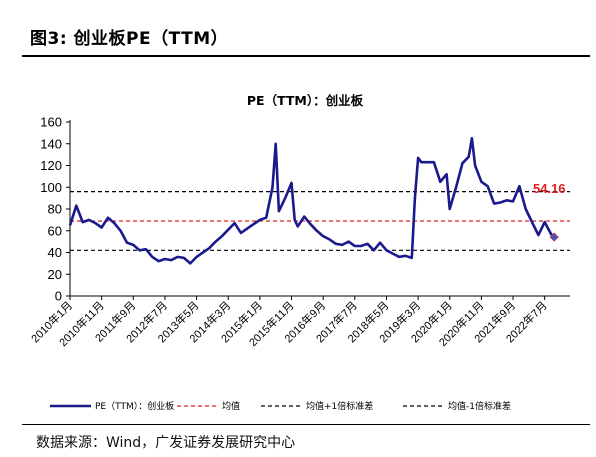  I want to click on latest-value-label: 54.16, so click(549, 188).